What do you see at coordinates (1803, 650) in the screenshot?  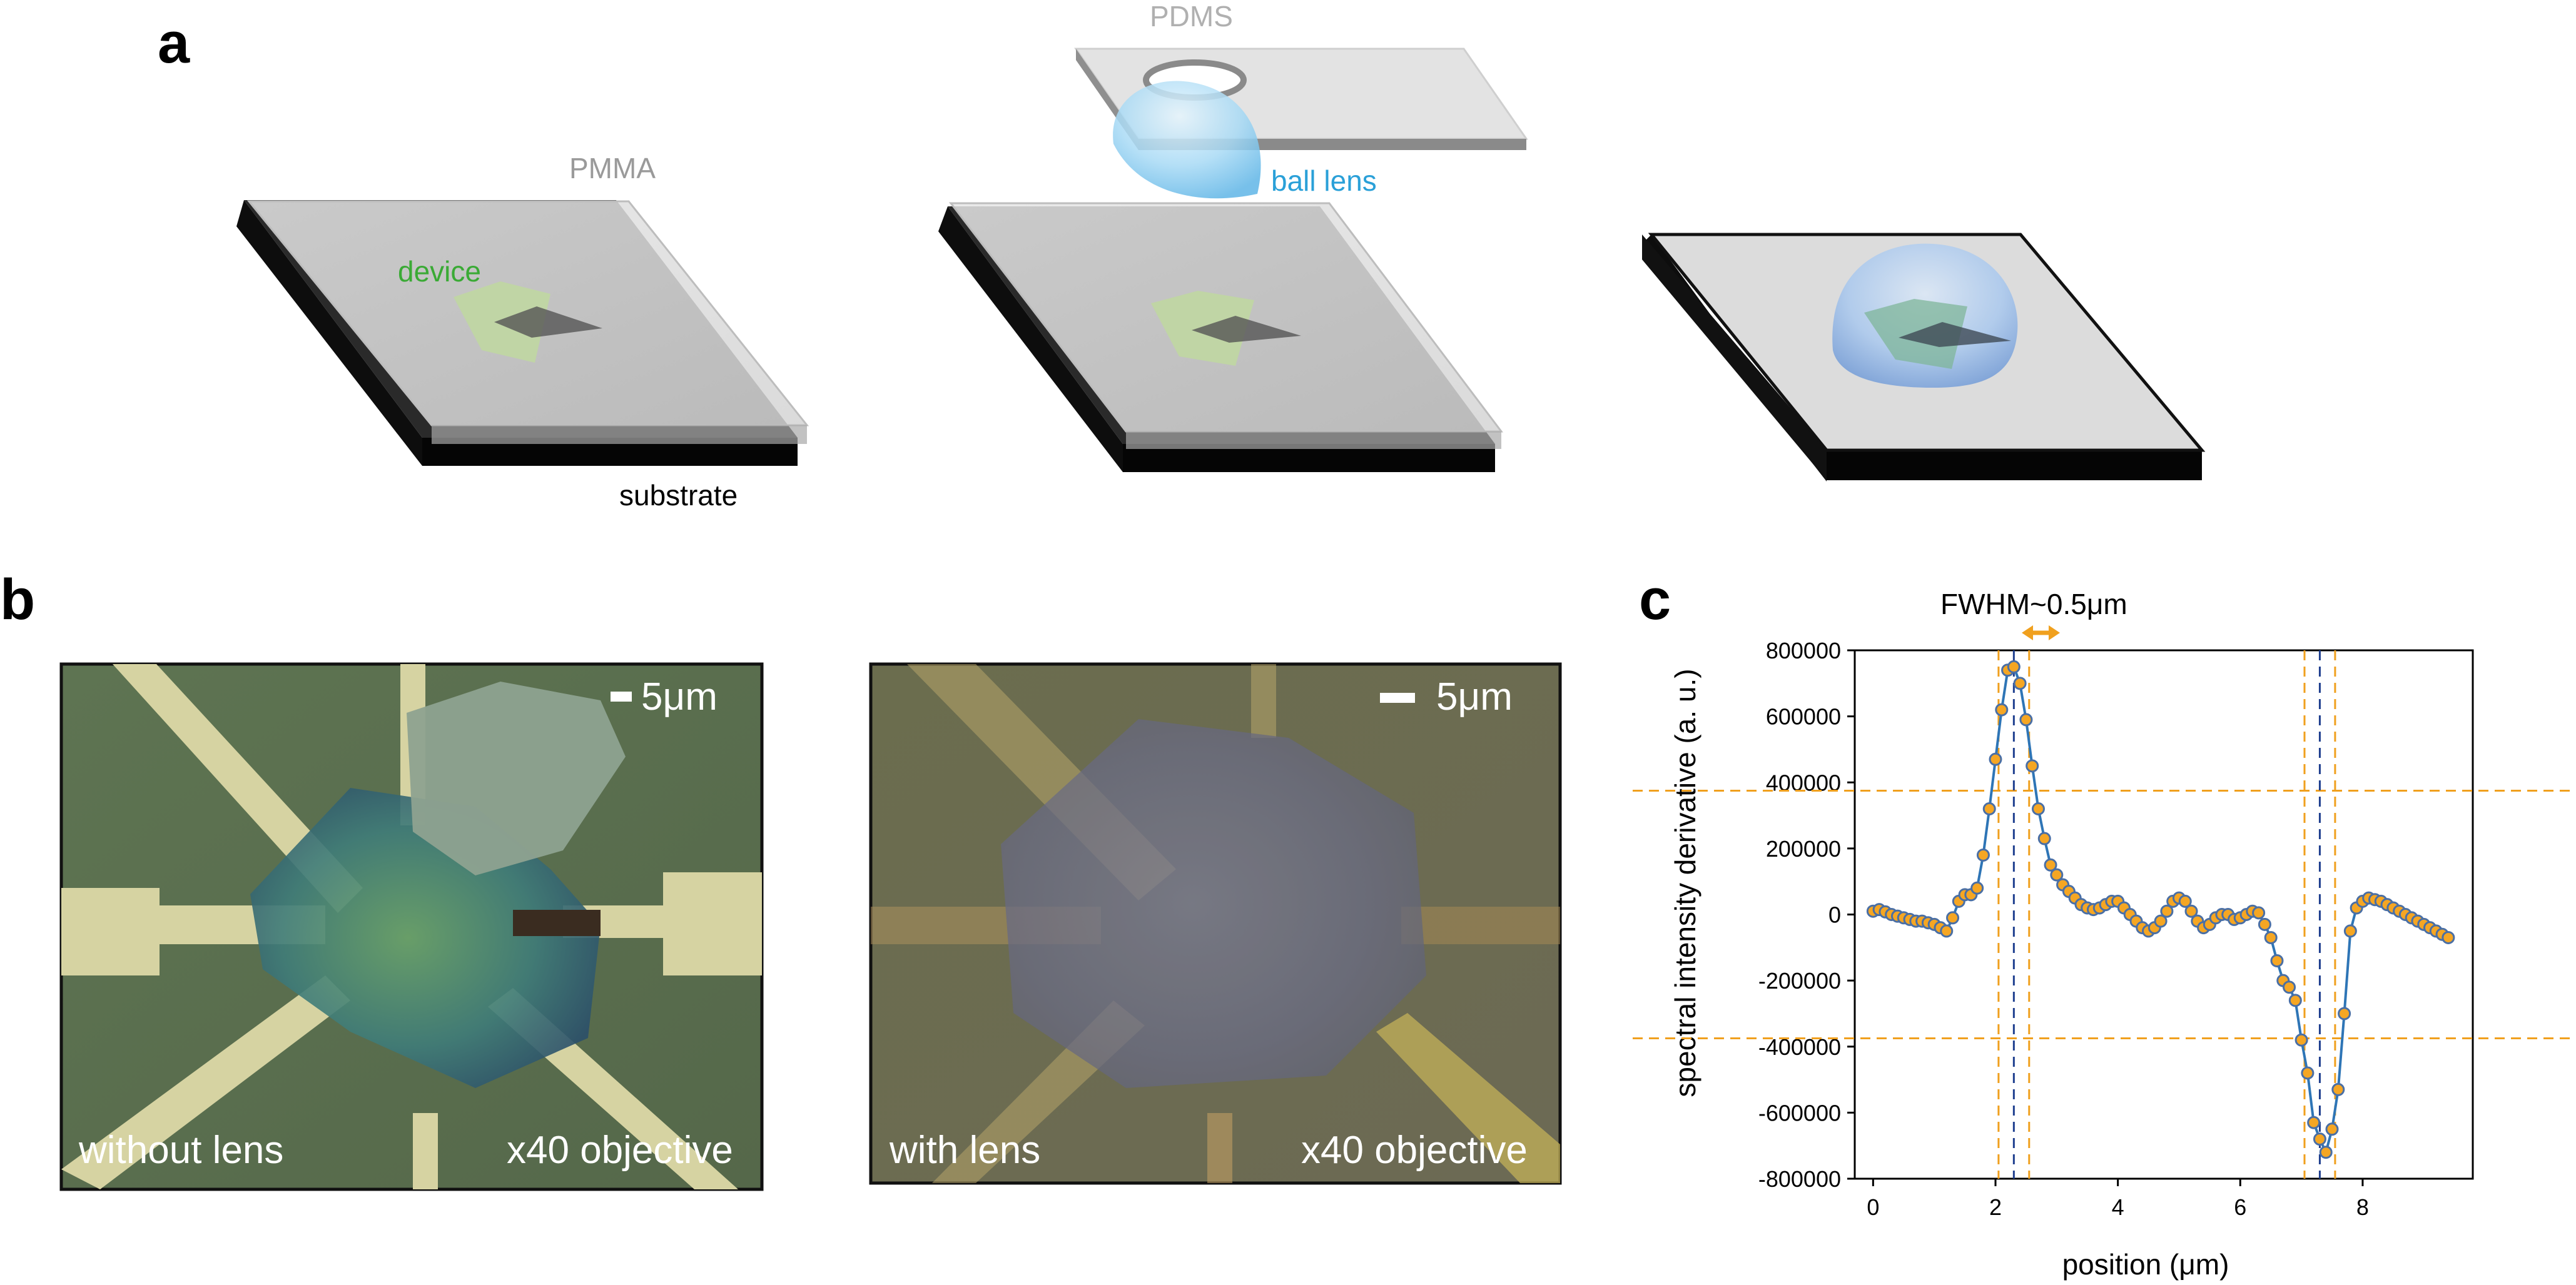 I see `y-tick-label: 800000` at bounding box center [1803, 650].